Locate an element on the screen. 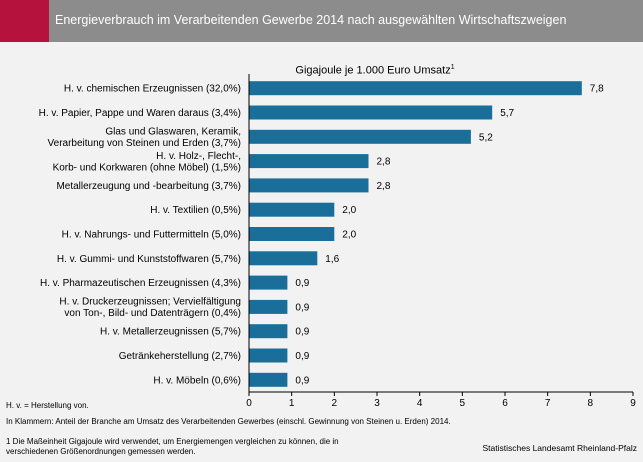 The height and width of the screenshot is (462, 643). source-credit: Statistisches Landesamt Rheinland-Pfalz is located at coordinates (560, 448).